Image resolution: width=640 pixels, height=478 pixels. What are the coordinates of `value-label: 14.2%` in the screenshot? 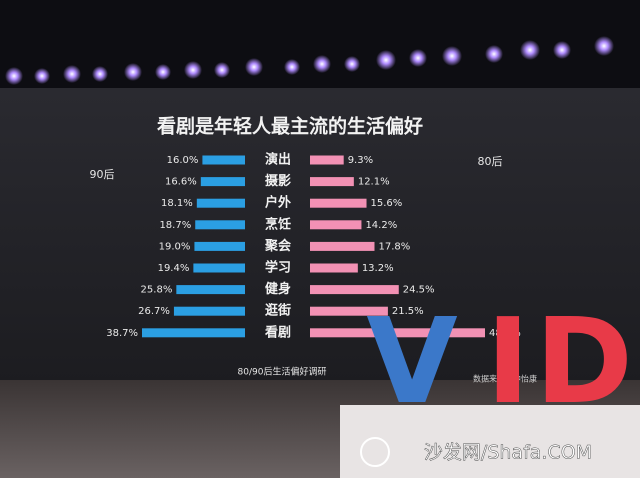 It's located at (381, 225).